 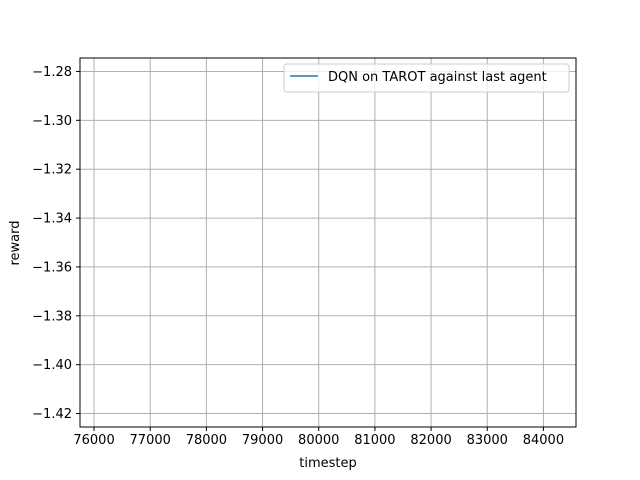 I want to click on y-axis-ticks: −1.28 −1.30 −1.32 −1.34 −1.36 −1.38 −1.40 −1.42, so click(x=56, y=243).